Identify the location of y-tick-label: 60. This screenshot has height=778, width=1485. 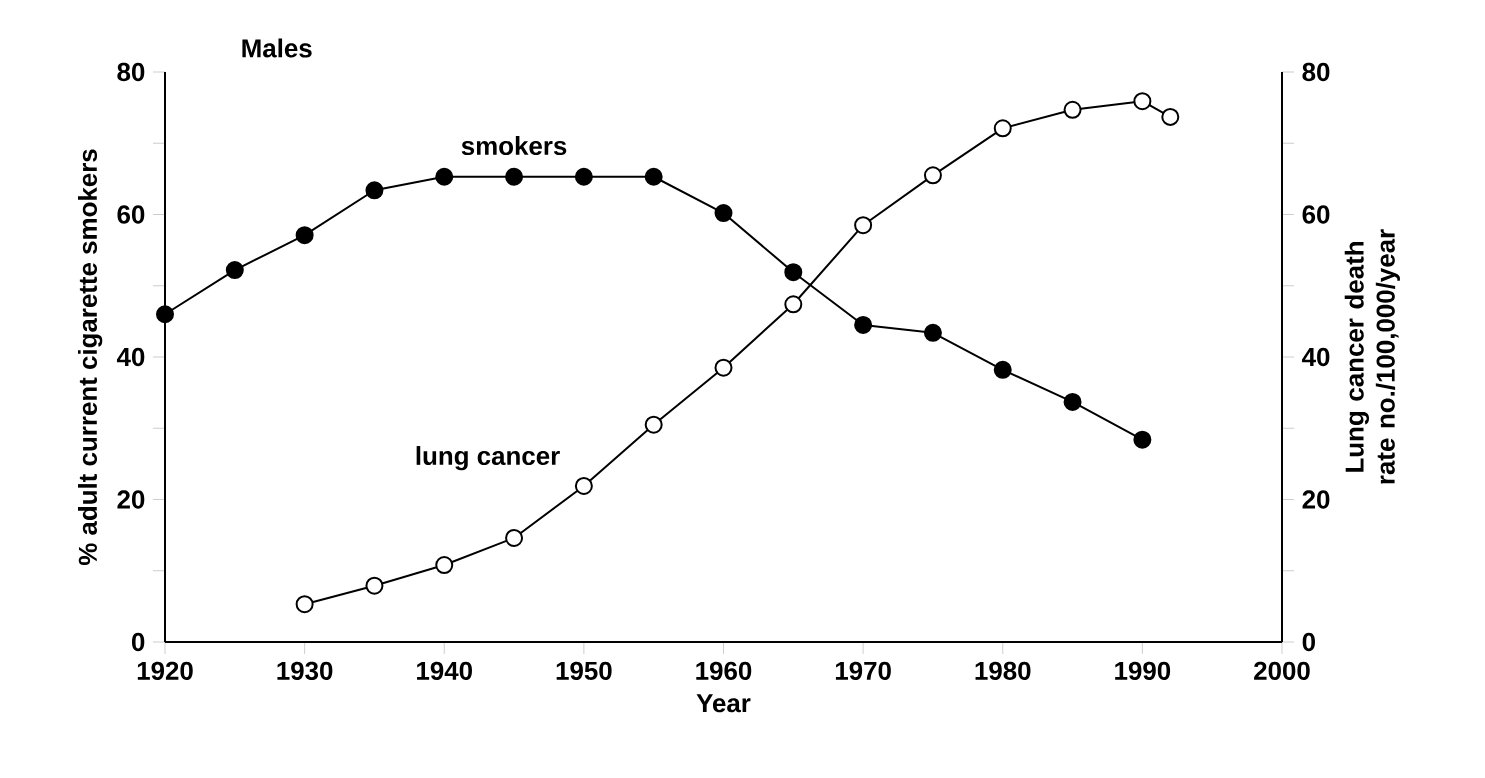
(131, 214).